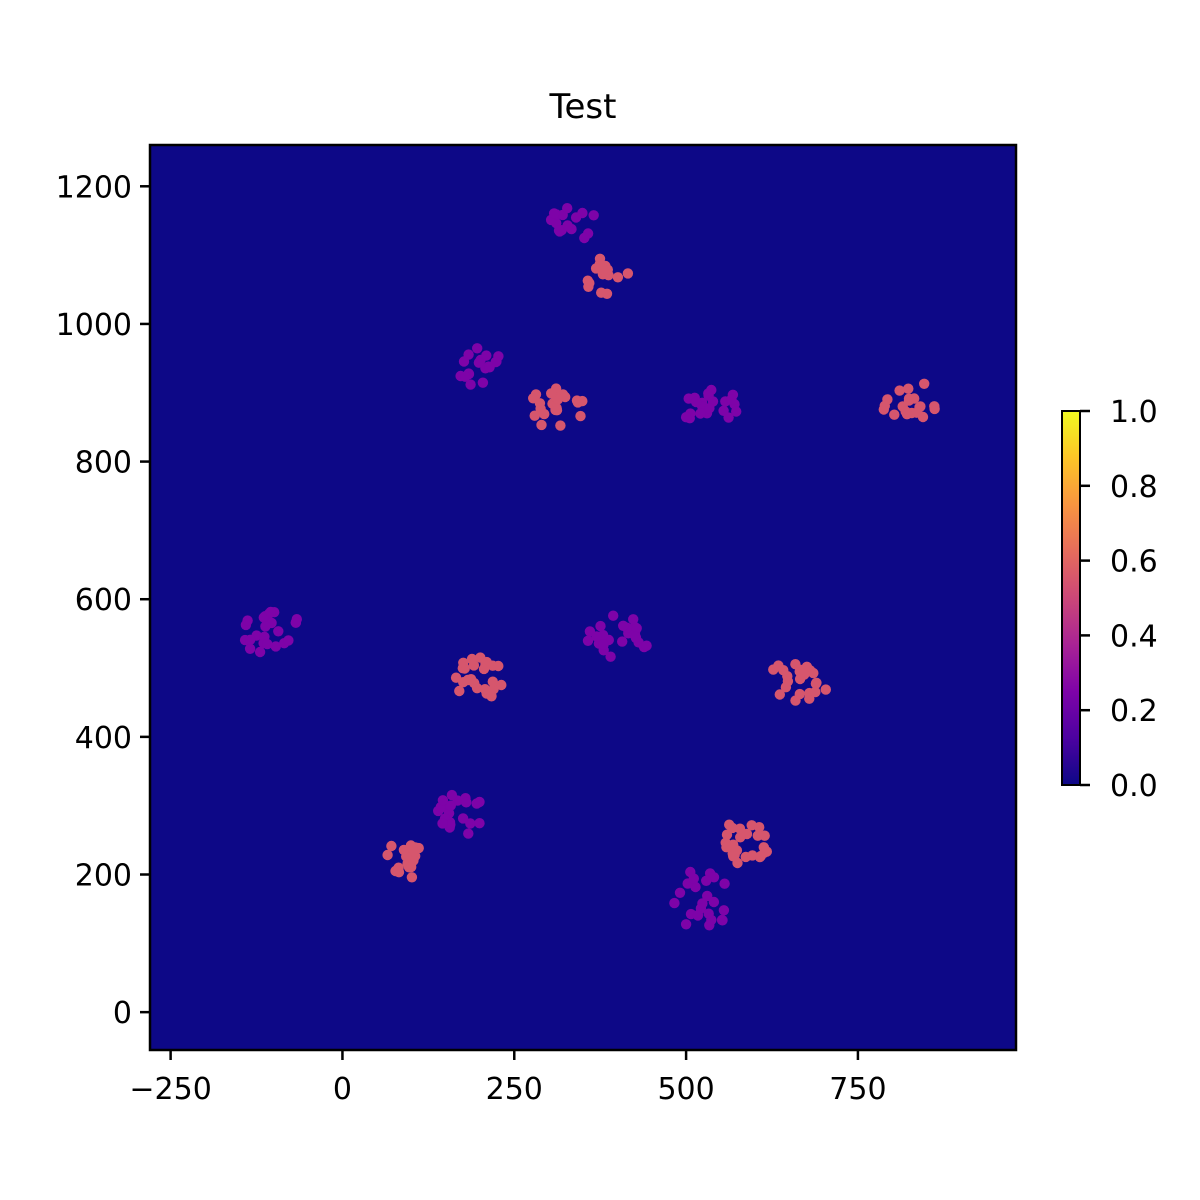  What do you see at coordinates (103, 738) in the screenshot?
I see `y-tick-label-2: 400` at bounding box center [103, 738].